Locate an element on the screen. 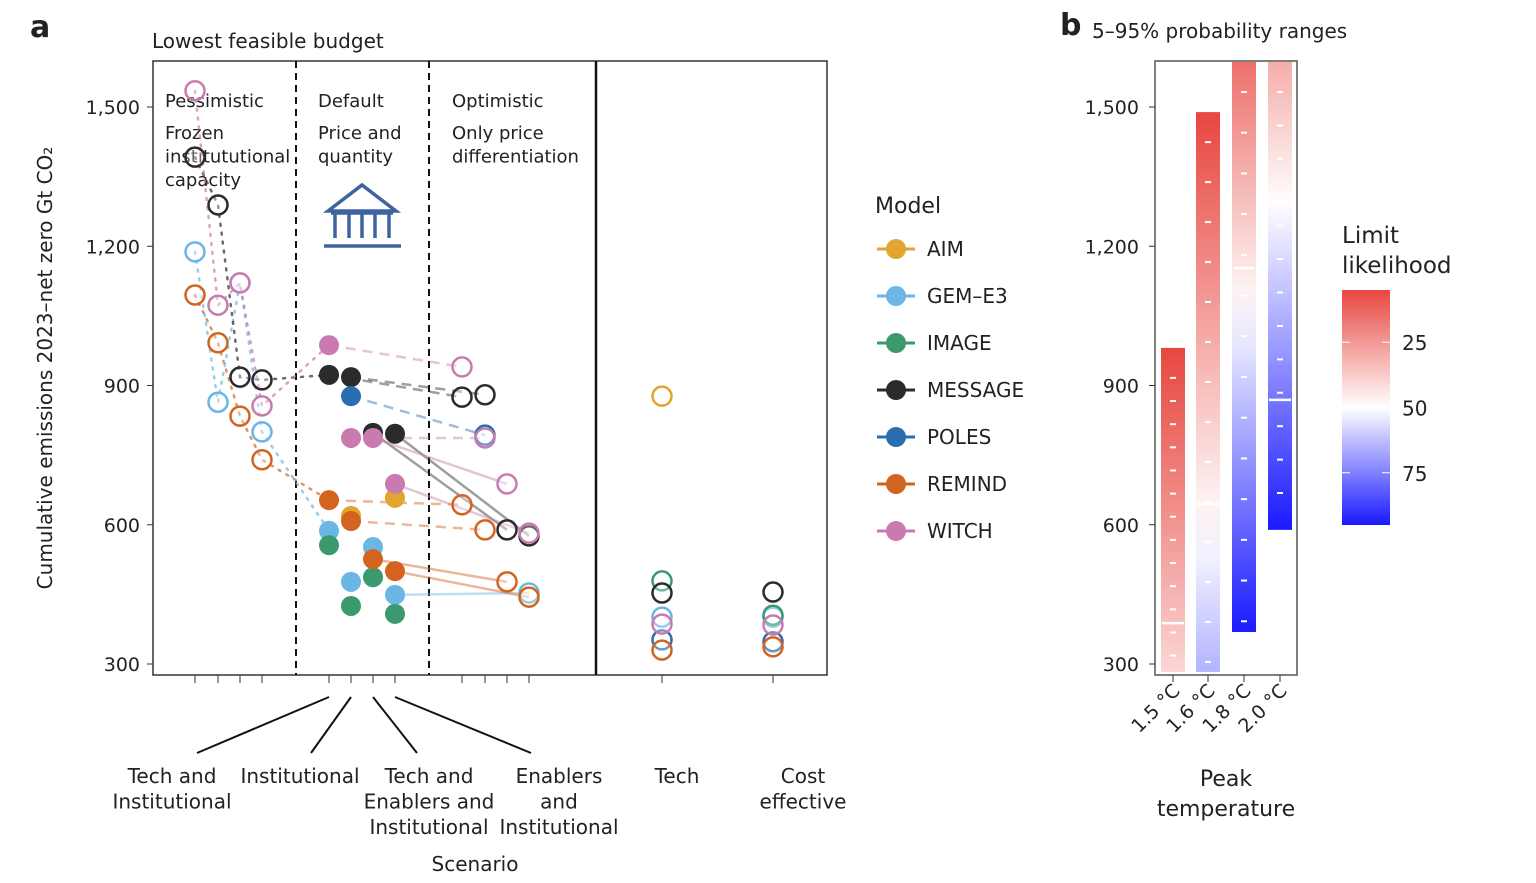 The height and width of the screenshot is (883, 1536). point-tech-REMIND is located at coordinates (662, 650).